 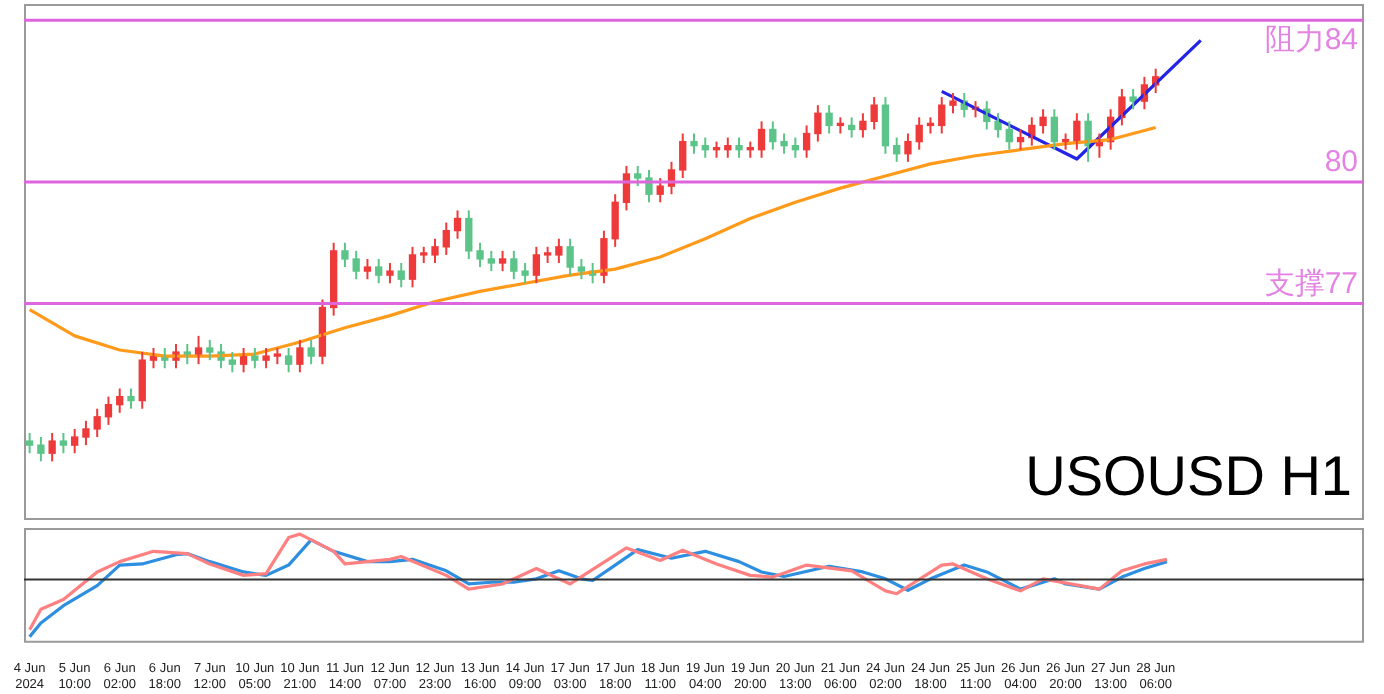 I want to click on ref-line-label: 80, so click(x=1341, y=162).